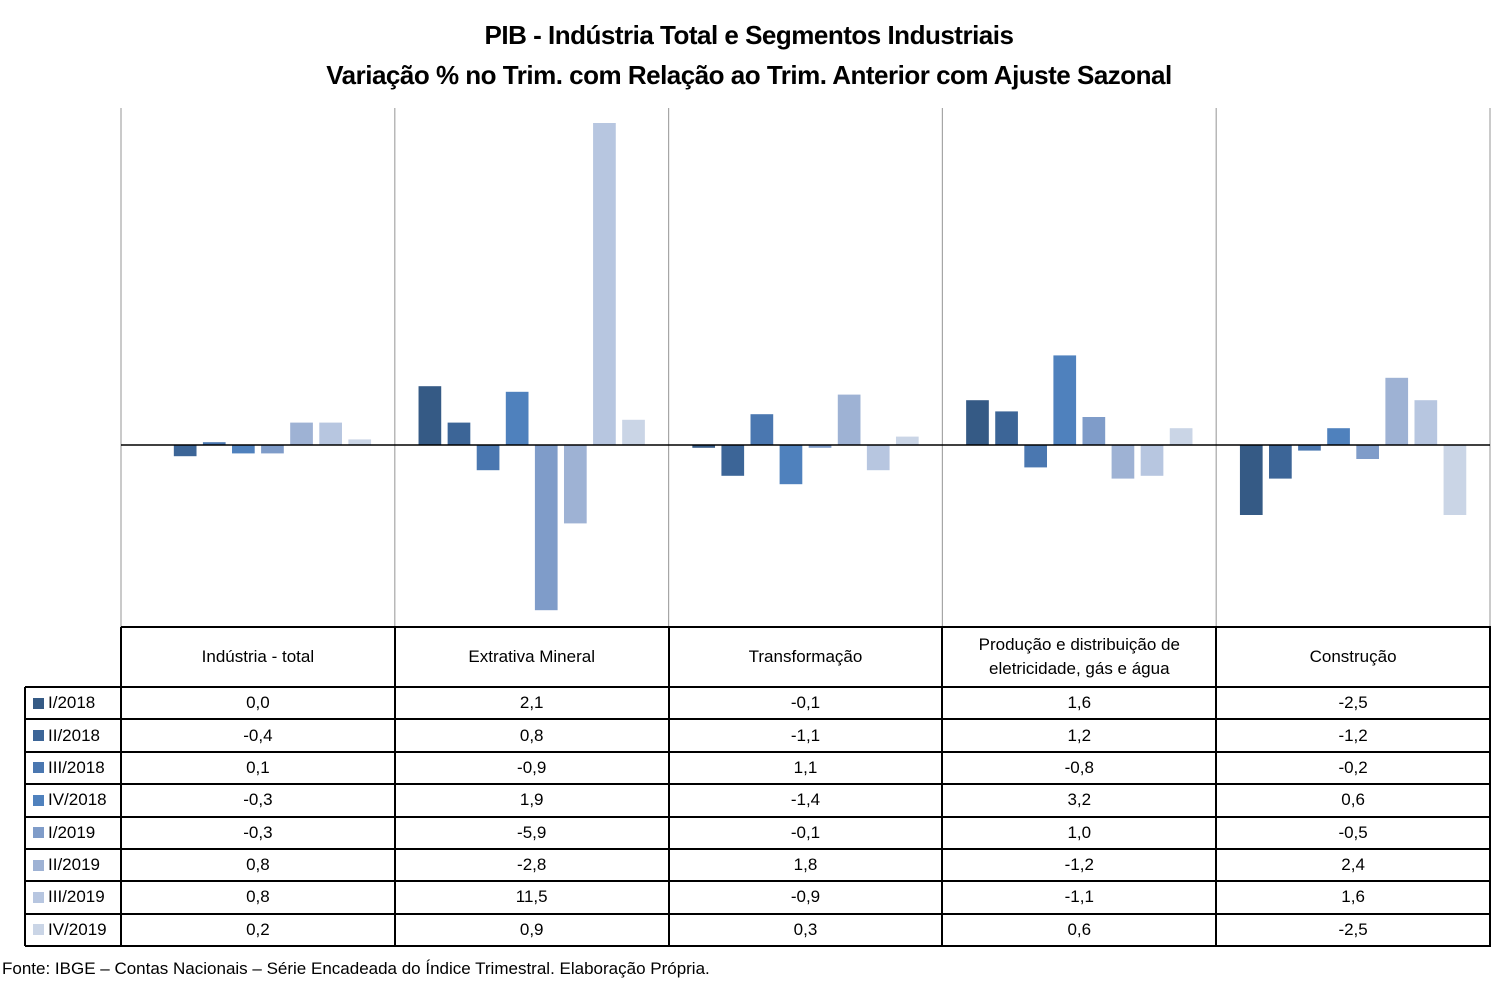 This screenshot has width=1498, height=987. What do you see at coordinates (531, 897) in the screenshot?
I see `data-label: 11,5` at bounding box center [531, 897].